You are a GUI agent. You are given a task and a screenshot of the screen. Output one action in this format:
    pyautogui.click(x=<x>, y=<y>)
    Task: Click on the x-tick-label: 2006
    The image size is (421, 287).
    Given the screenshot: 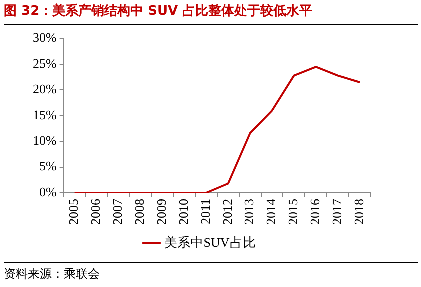 What is the action you would take?
    pyautogui.click(x=96, y=211)
    